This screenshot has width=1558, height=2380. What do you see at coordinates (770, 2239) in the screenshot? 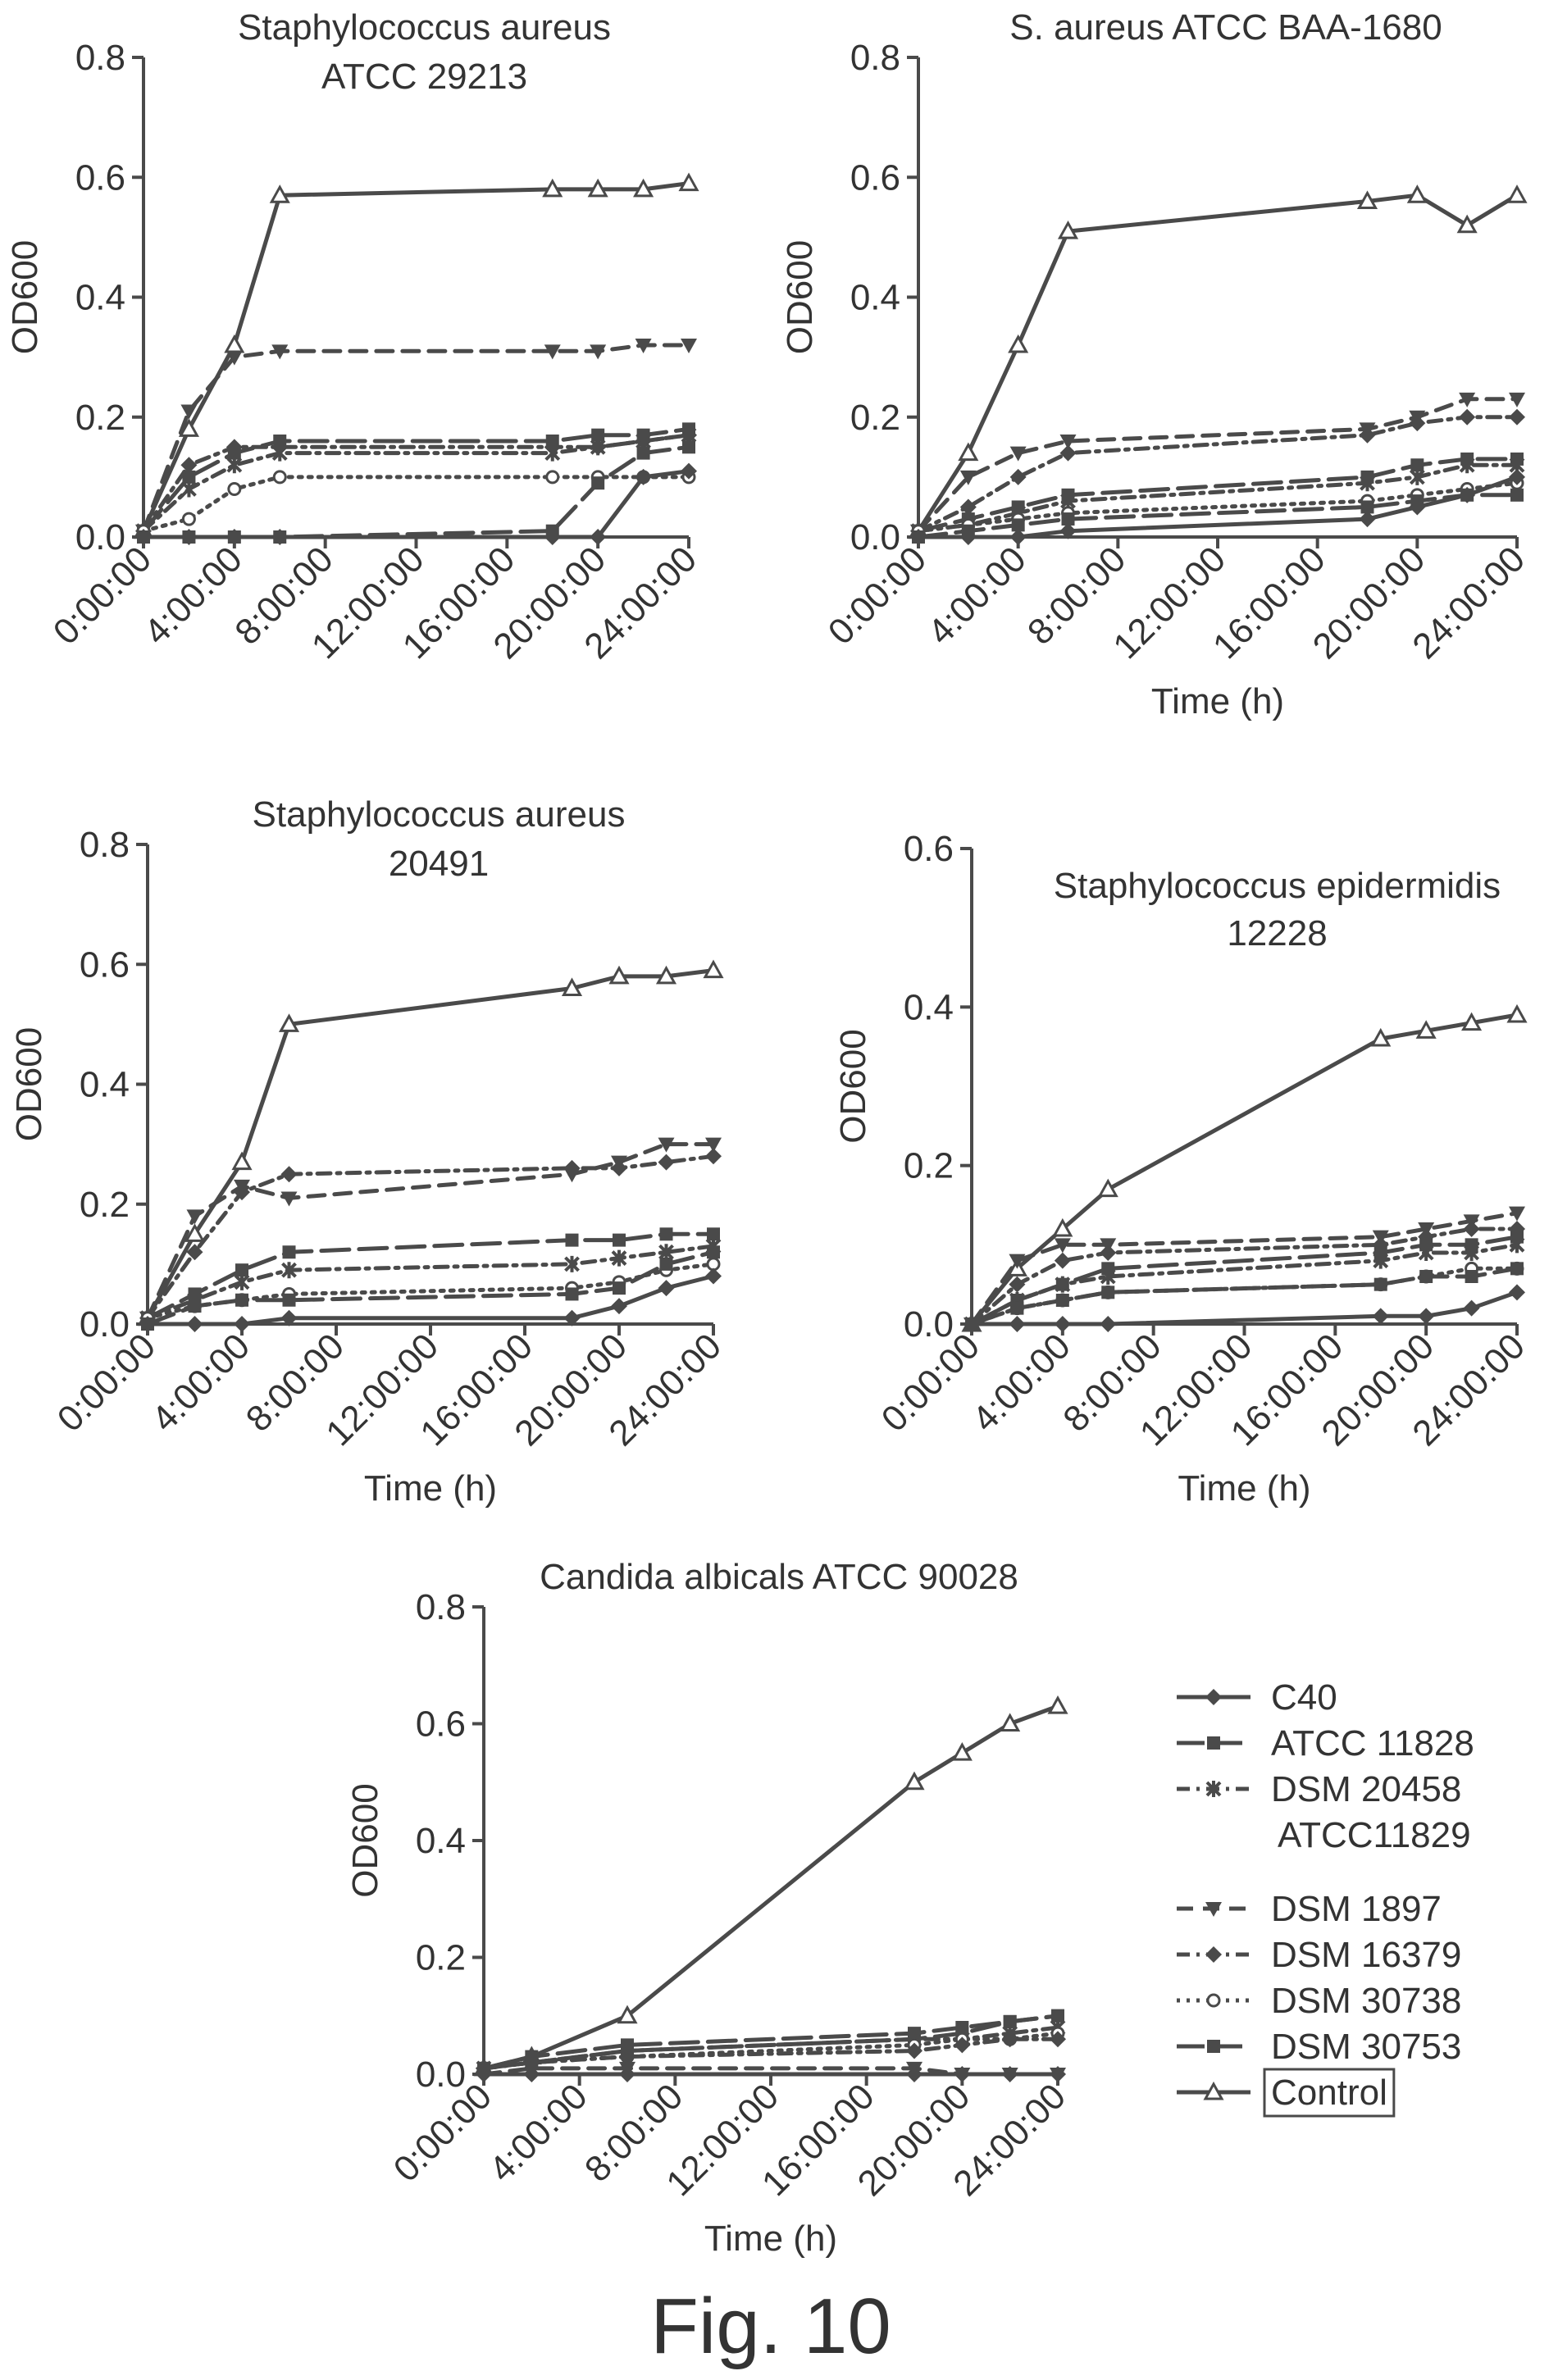
I see `x-axis-label: Time (h)` at bounding box center [770, 2239].